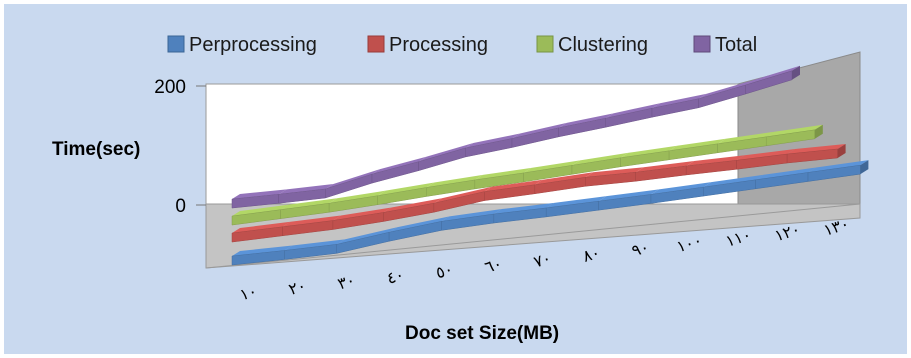 The image size is (911, 358). Describe the element at coordinates (591, 254) in the screenshot. I see `x-tick-label: ٨٠` at that location.